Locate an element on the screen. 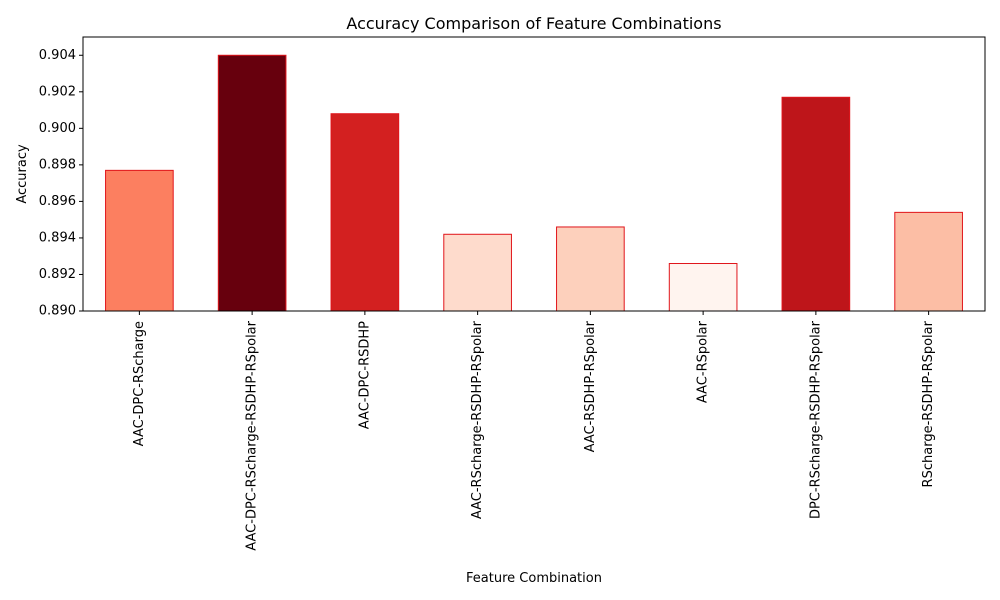 This screenshot has height=600, width=1000. y-tick-label: 0.904 is located at coordinates (57, 55).